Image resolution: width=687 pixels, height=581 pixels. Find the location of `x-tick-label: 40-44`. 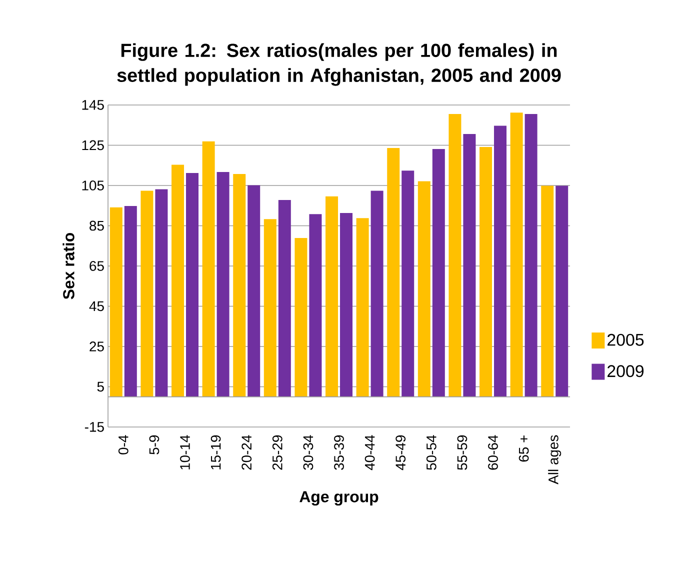

x-tick-label: 40-44 is located at coordinates (369, 452).